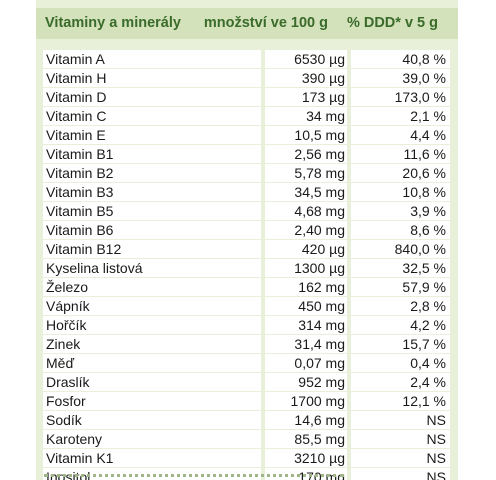  I want to click on table-row: Fosfor 1700 mg 12,1 %, so click(246, 401).